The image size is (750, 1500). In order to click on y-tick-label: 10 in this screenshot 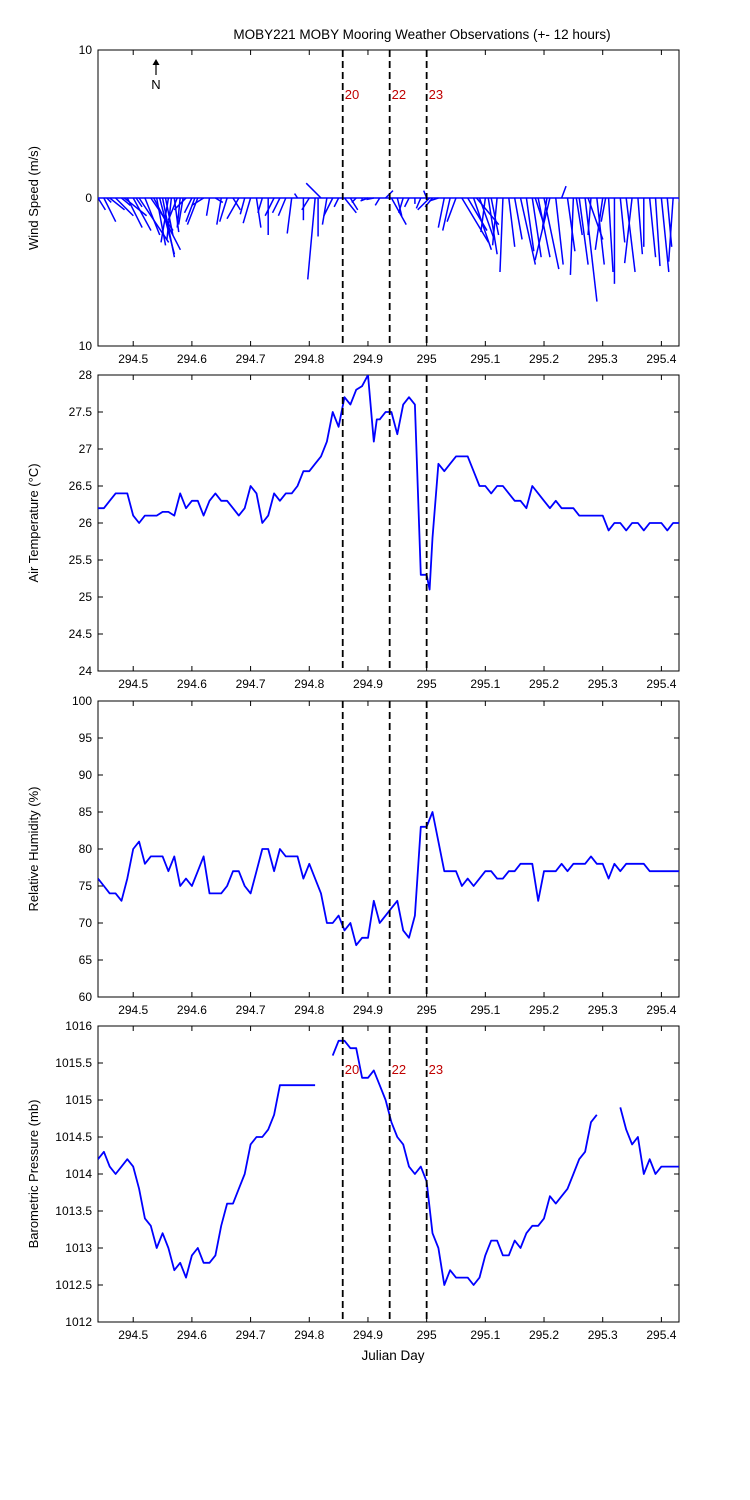, I will do `click(86, 50)`.